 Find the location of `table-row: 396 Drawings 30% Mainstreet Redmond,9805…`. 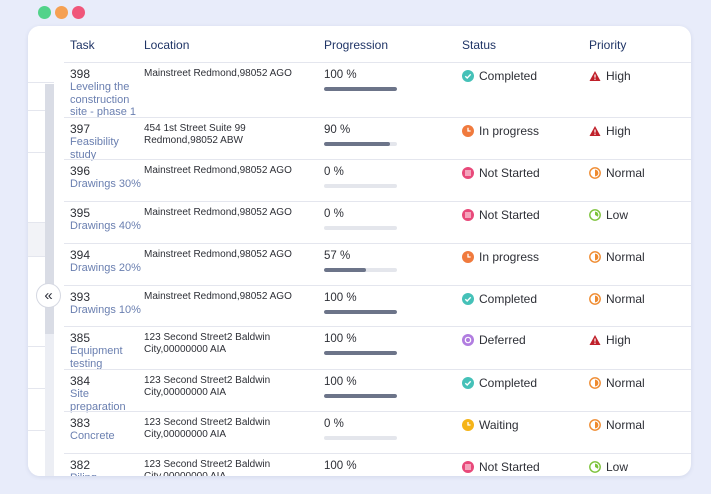

table-row: 396 Drawings 30% Mainstreet Redmond,9805… is located at coordinates (377, 180).